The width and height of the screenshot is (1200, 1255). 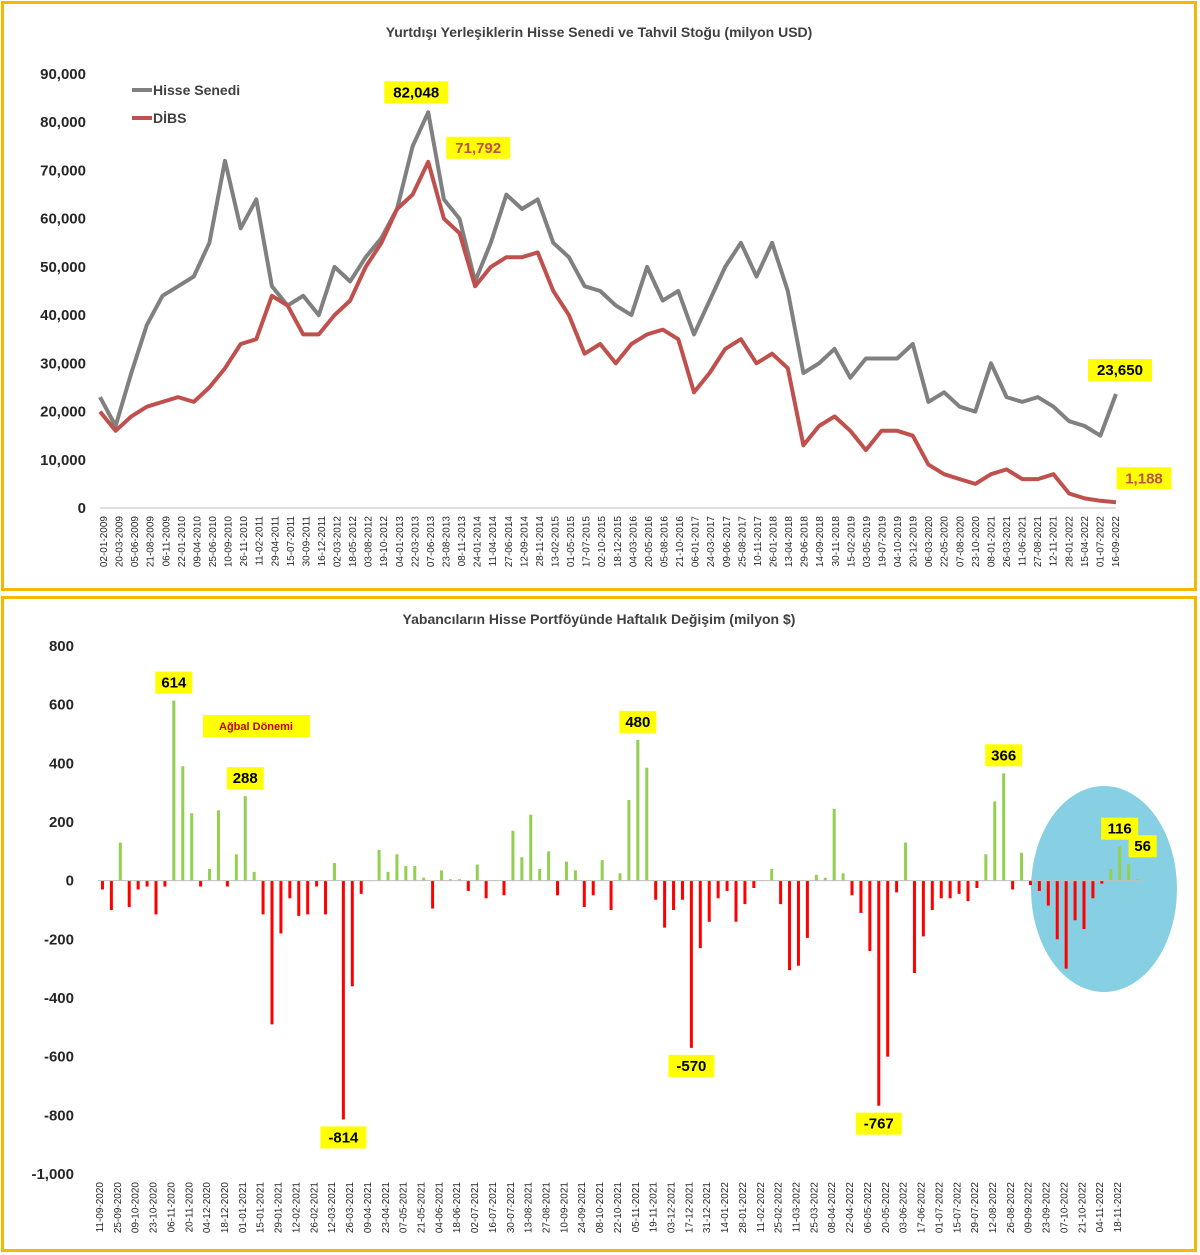 What do you see at coordinates (850, 1208) in the screenshot?
I see `x-tick-label: 22-04-2022` at bounding box center [850, 1208].